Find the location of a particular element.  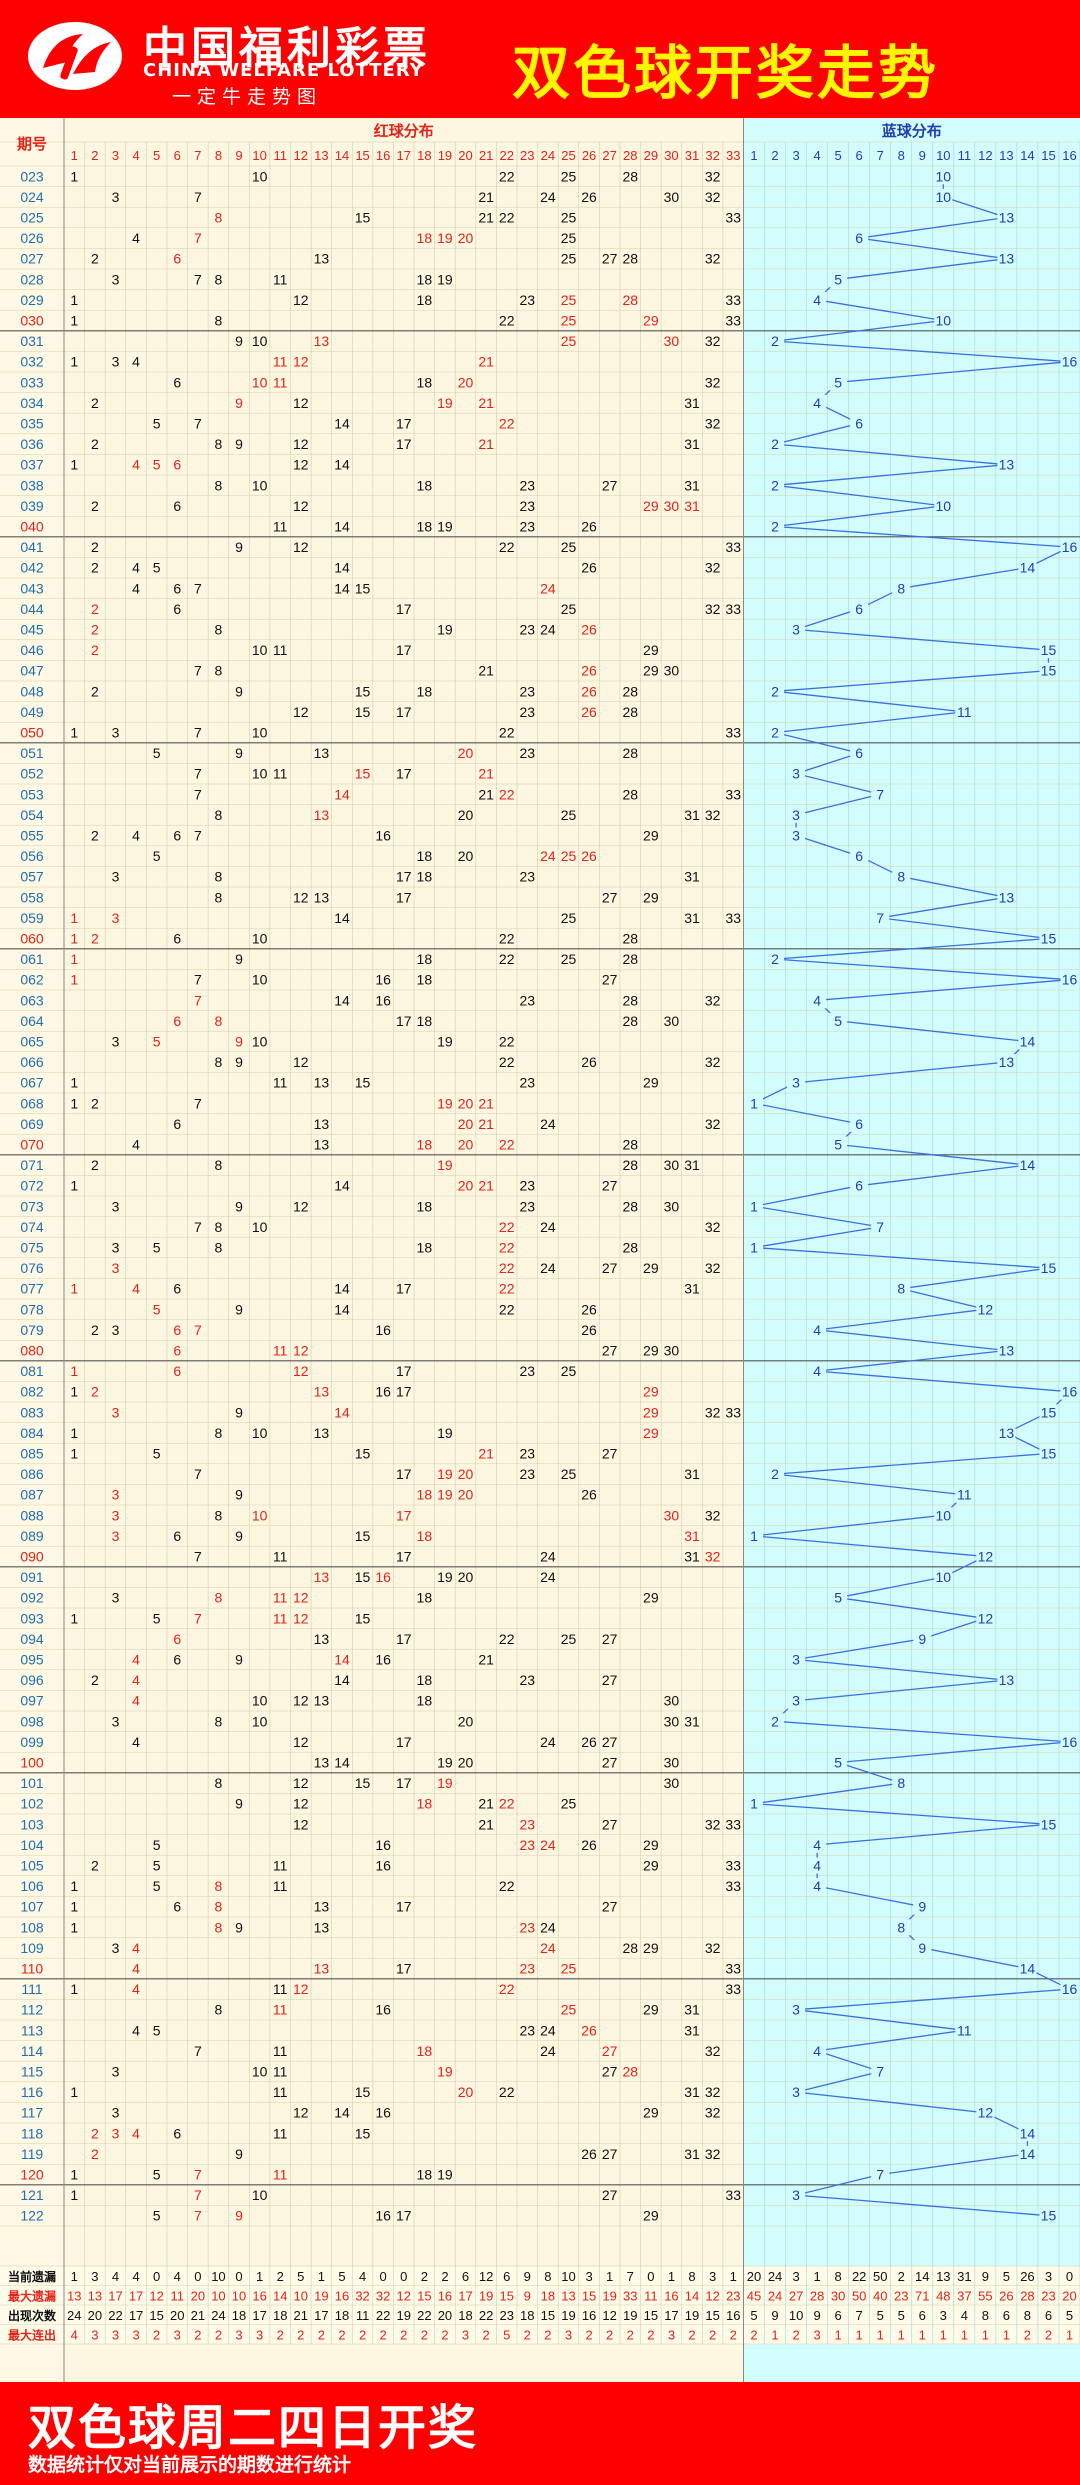

period-id: 106 is located at coordinates (32, 1886).